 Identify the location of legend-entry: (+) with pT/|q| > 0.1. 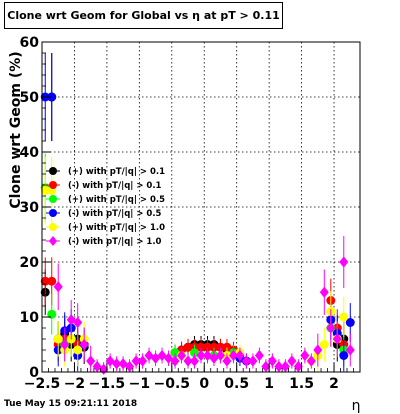
(105, 172).